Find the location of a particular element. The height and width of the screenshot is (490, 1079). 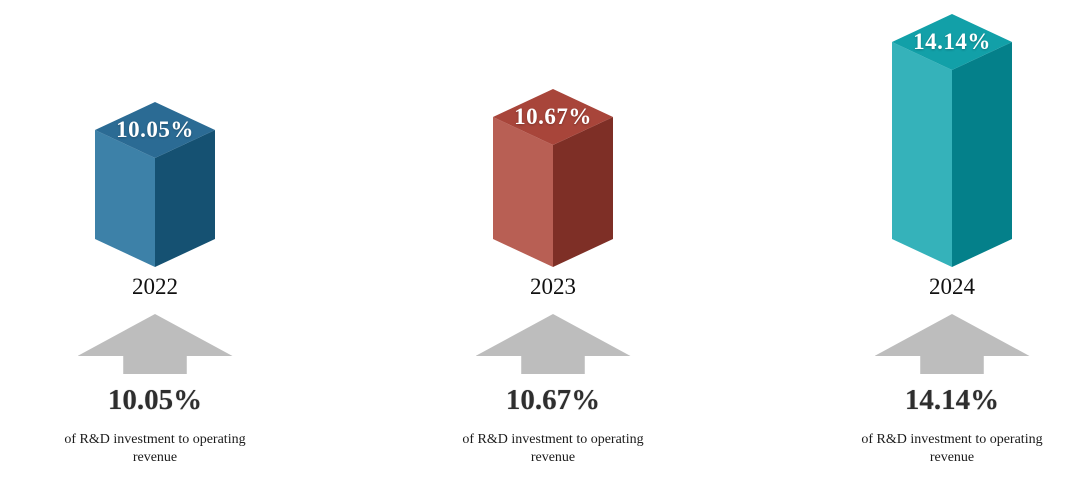

bar-3d: 10.67% is located at coordinates (553, 178).